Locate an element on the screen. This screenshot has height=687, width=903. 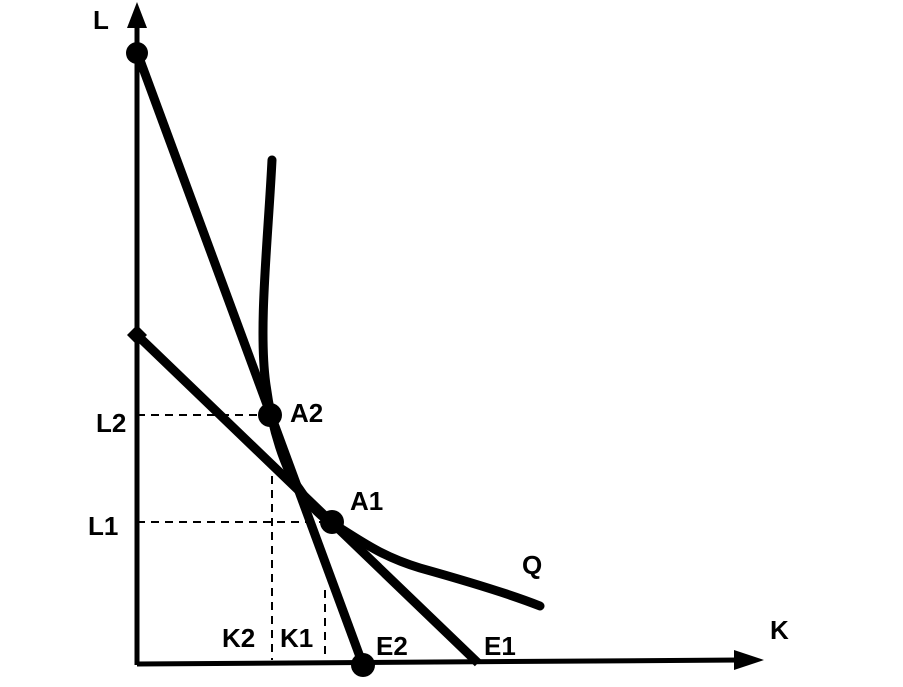
x-axis-arrow is located at coordinates (749, 660).